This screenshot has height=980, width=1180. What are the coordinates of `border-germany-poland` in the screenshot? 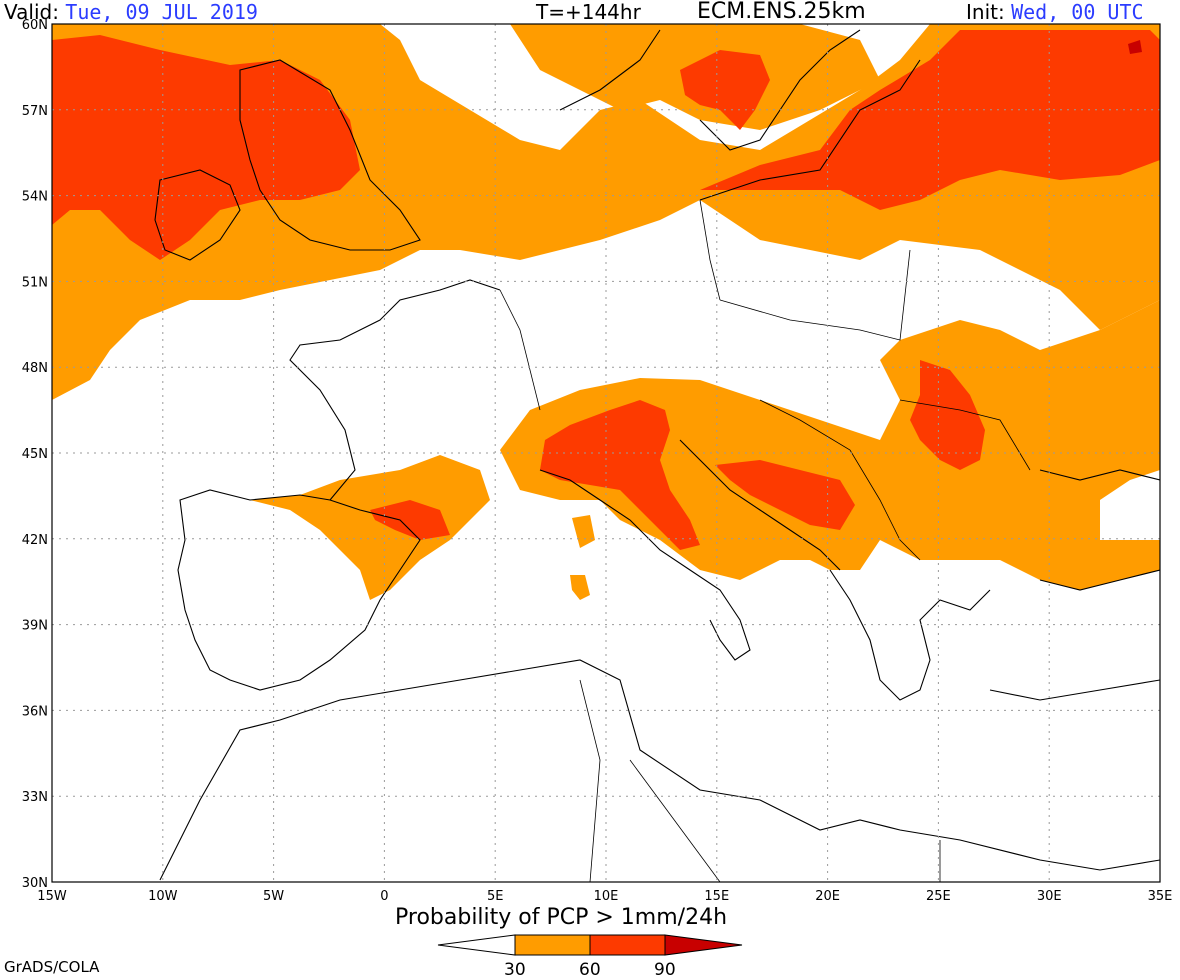 It's located at (710, 250).